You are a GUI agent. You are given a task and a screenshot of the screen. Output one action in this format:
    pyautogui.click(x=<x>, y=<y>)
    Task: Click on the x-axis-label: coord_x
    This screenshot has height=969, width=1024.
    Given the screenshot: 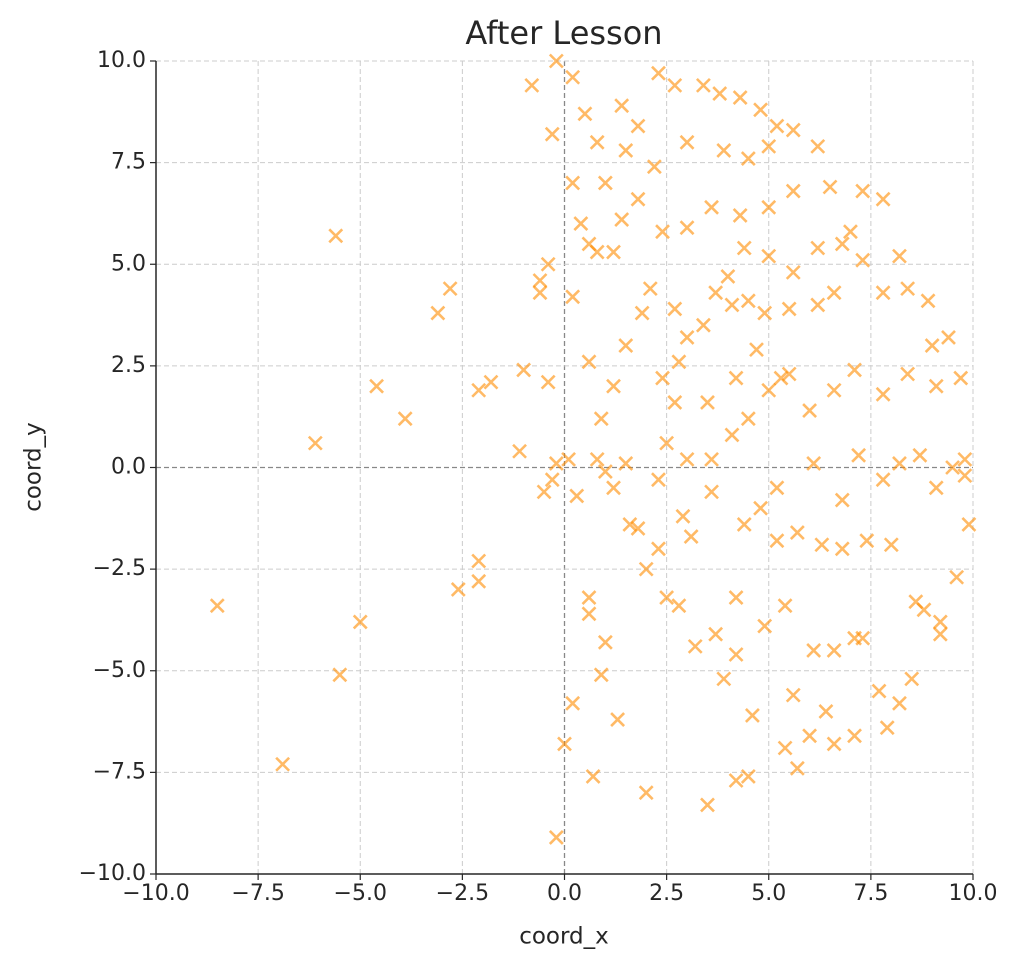 What is the action you would take?
    pyautogui.click(x=564, y=937)
    